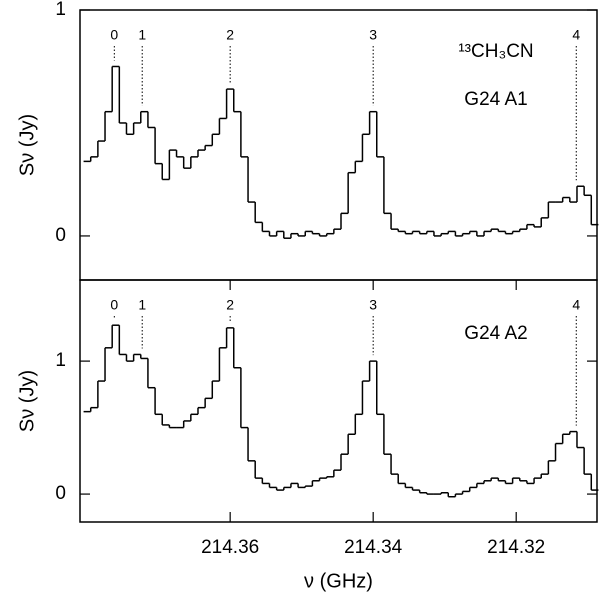  Describe the element at coordinates (373, 547) in the screenshot. I see `x-tick-label: 214.34` at that location.